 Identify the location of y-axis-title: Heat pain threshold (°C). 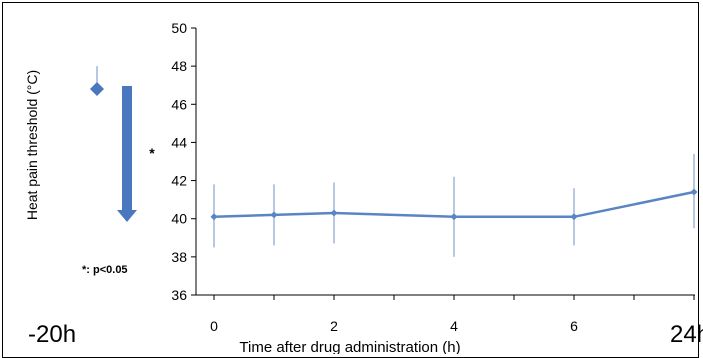
(32, 145).